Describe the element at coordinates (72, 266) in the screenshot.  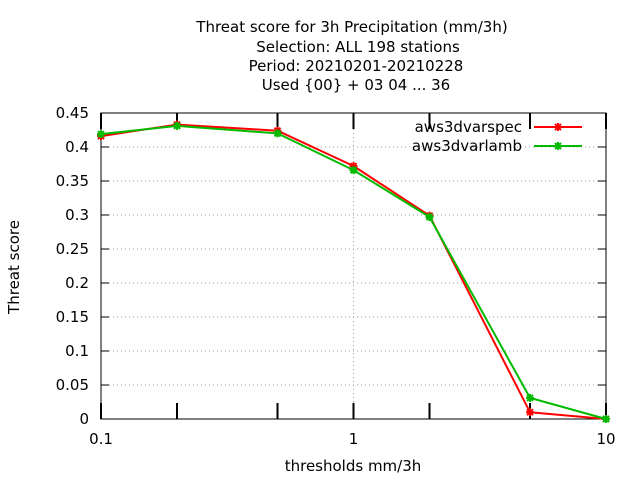
I see `y-tick-labels: 0 0.05 0.1 0.15 0.2 0.25 0.3 0.35 0.4 0.45` at that location.